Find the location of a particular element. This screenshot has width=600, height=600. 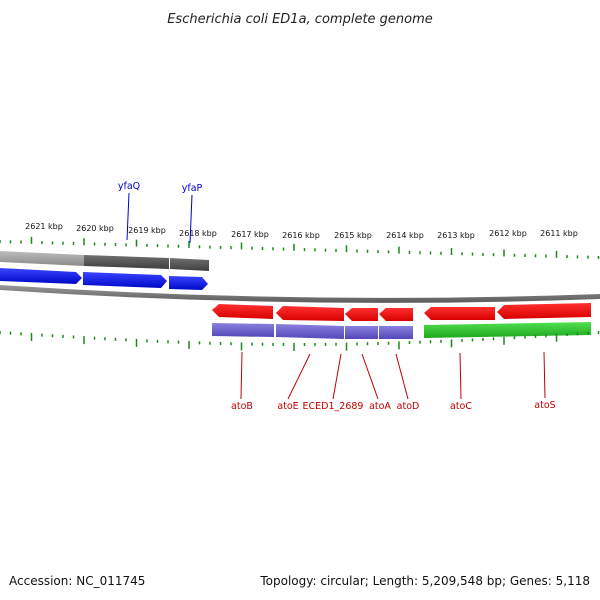

gene-label-yfaP: yfaP is located at coordinates (192, 188).